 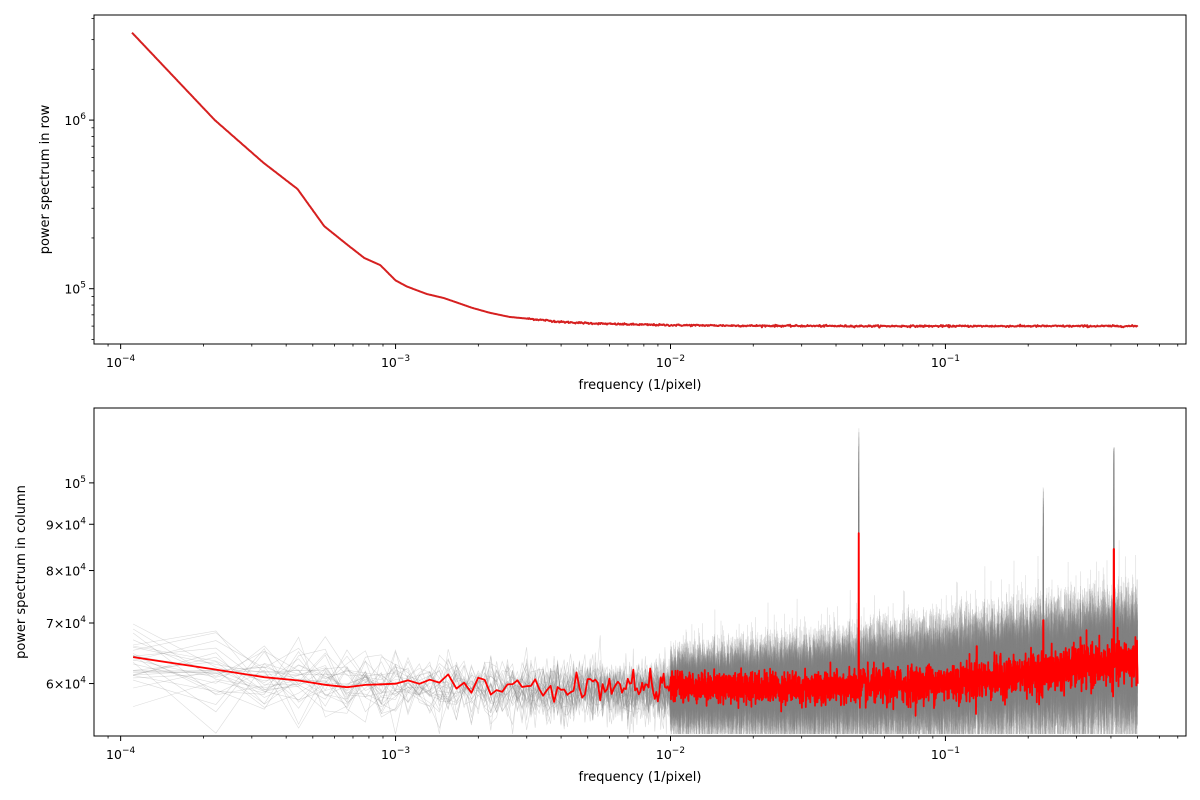 I want to click on y-axis-label: power spectrum in column, so click(x=21, y=572).